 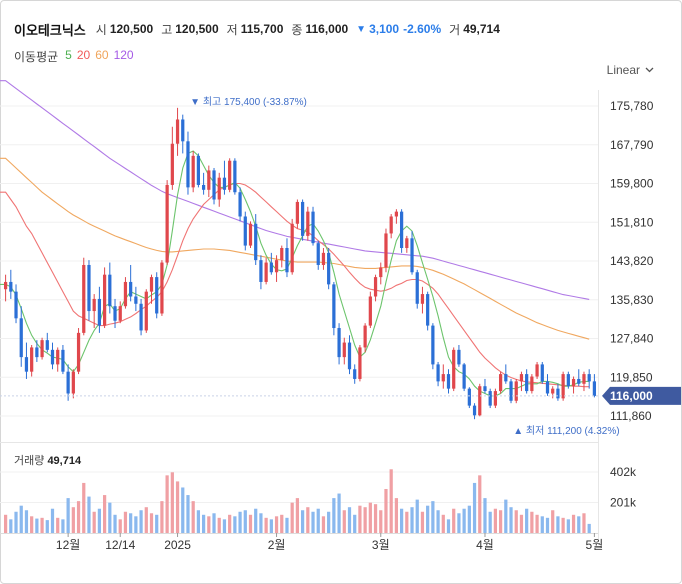 What do you see at coordinates (632, 145) in the screenshot?
I see `price-tick-label: 167,790` at bounding box center [632, 145].